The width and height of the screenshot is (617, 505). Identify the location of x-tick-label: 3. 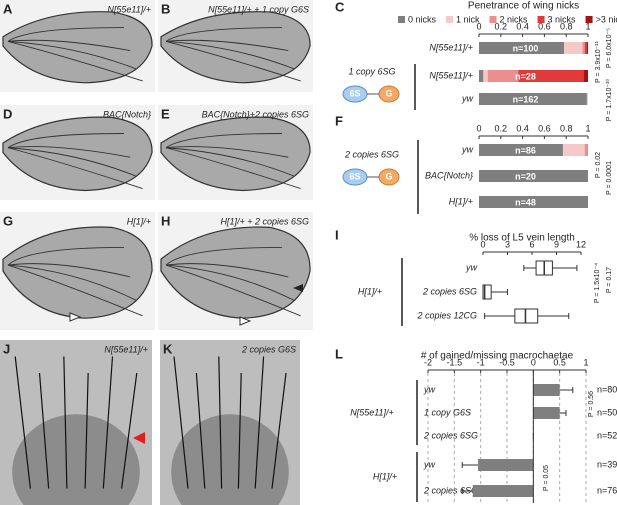
(507, 244).